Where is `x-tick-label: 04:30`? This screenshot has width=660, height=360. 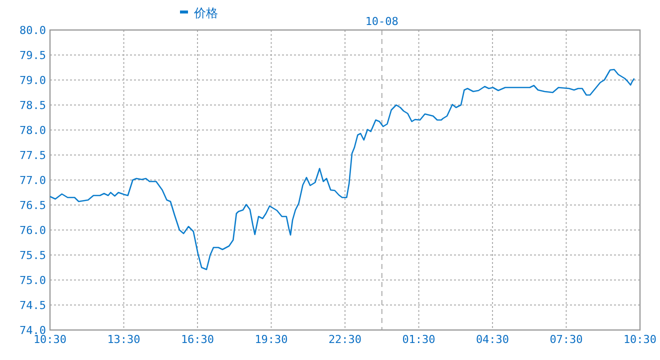 x-tick-label: 04:30 is located at coordinates (493, 339).